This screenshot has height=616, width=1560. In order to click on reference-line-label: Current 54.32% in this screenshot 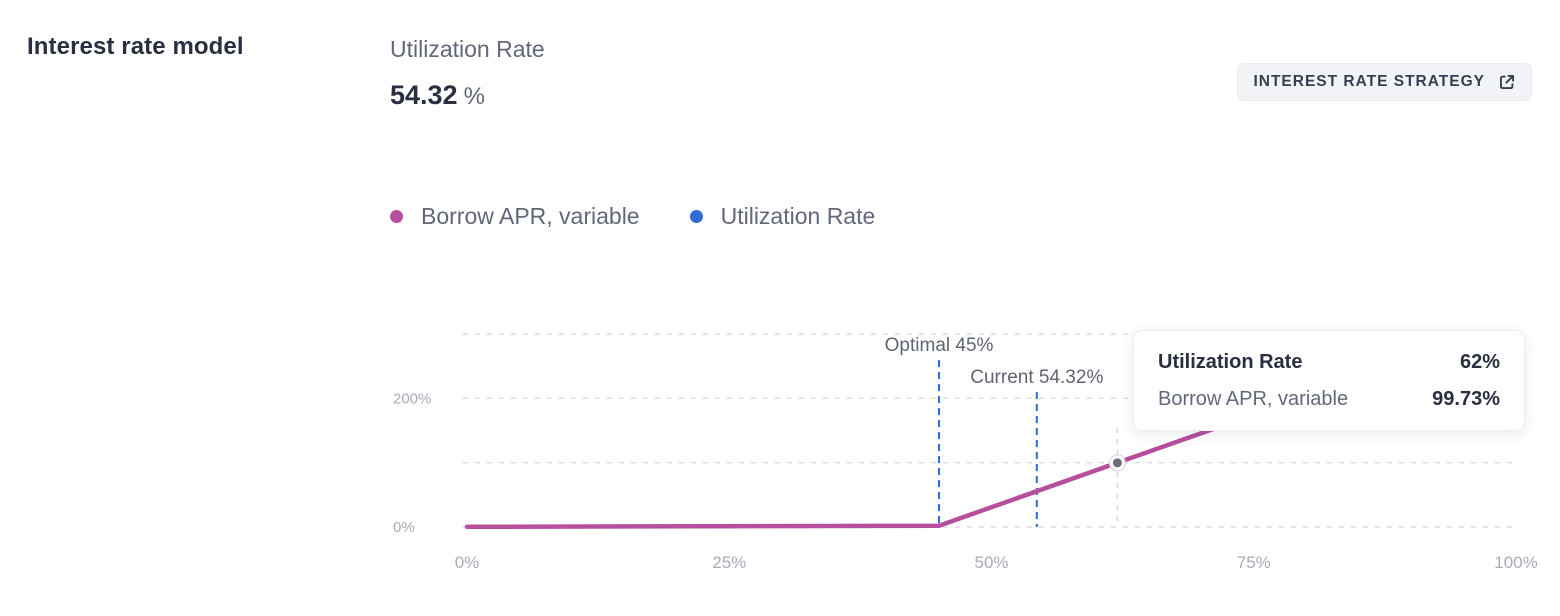, I will do `click(1036, 377)`.